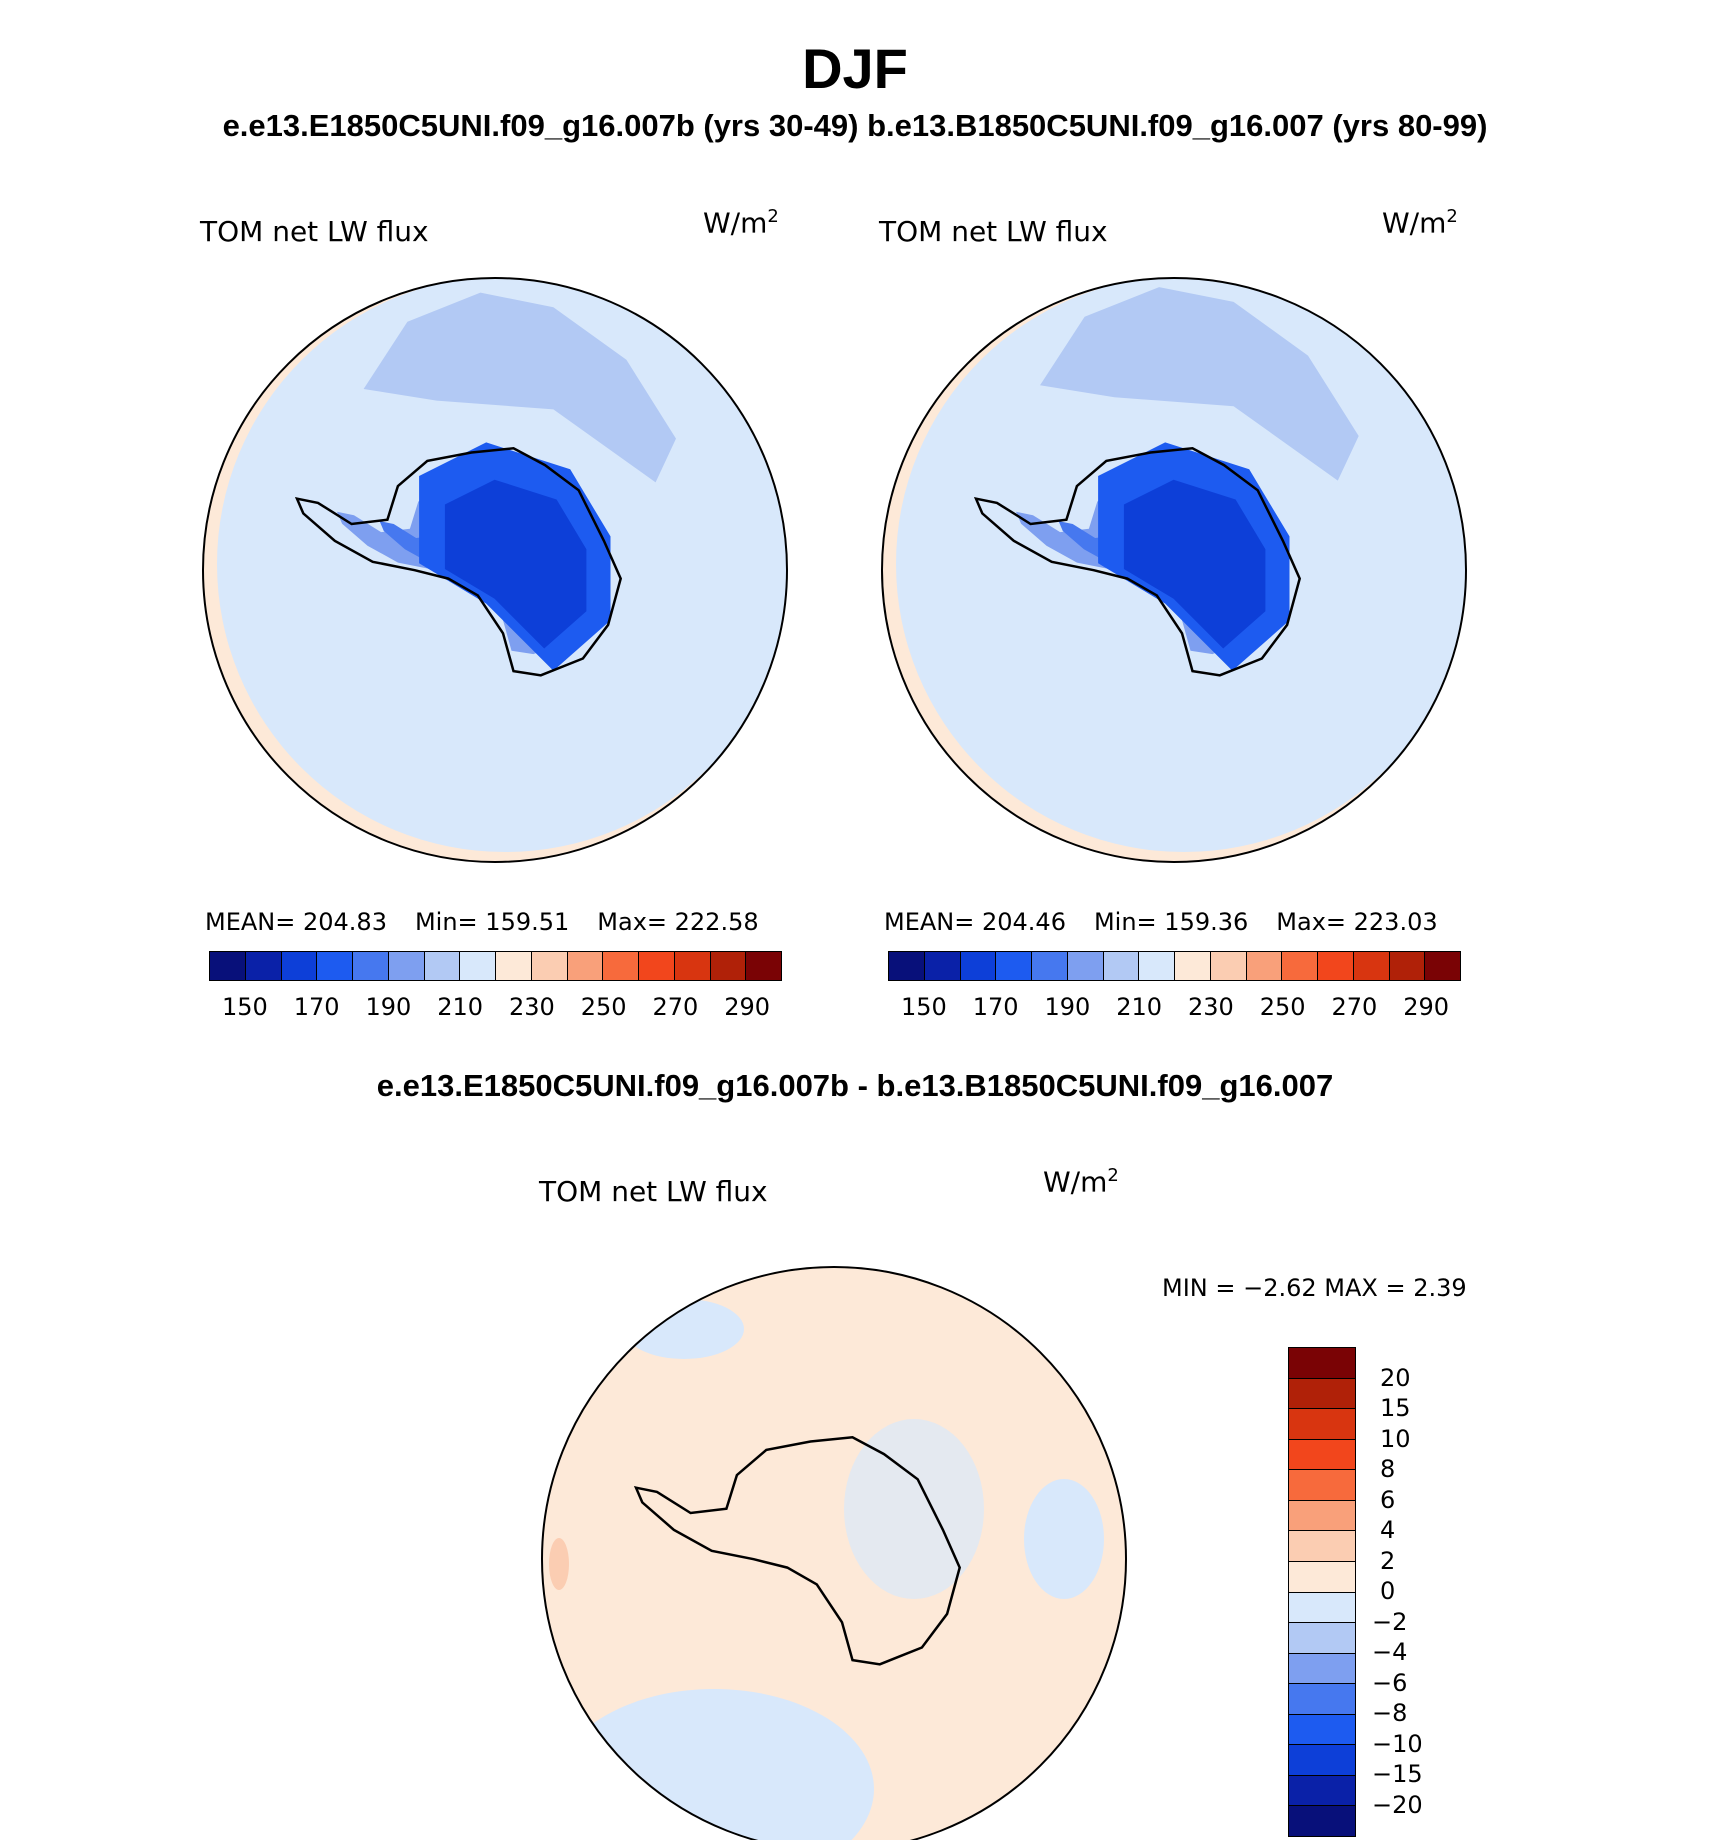 The image size is (1710, 1840). I want to click on panel1-units-label: W/m2, so click(741, 222).